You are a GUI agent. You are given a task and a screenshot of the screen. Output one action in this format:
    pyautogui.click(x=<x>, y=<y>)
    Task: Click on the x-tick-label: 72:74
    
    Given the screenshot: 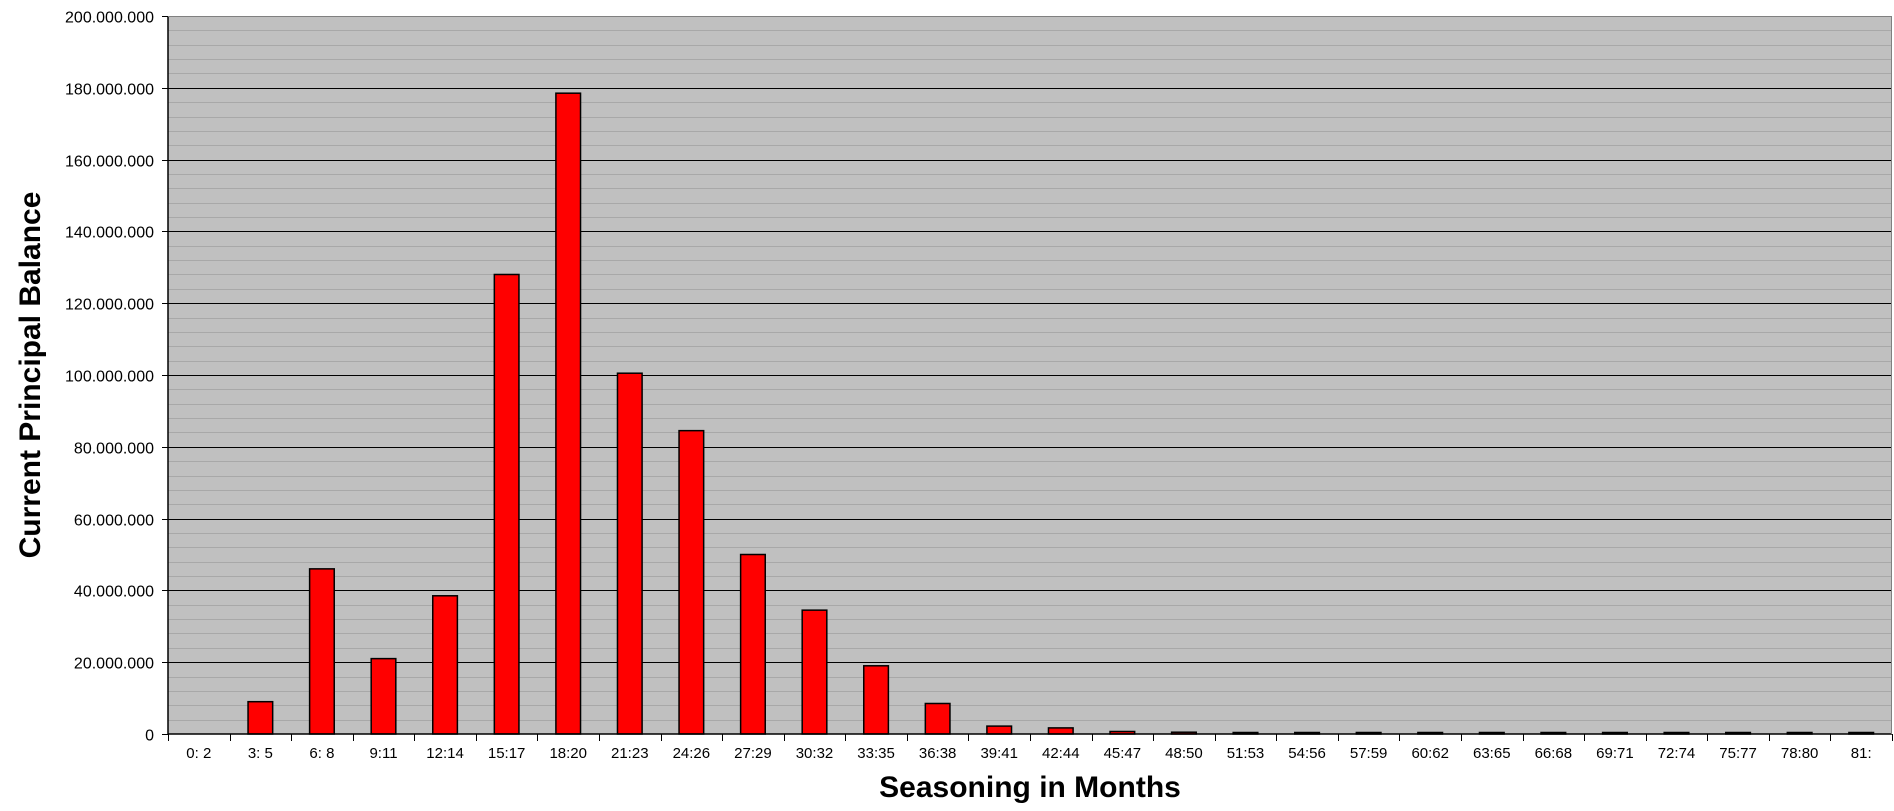 What is the action you would take?
    pyautogui.click(x=1677, y=753)
    